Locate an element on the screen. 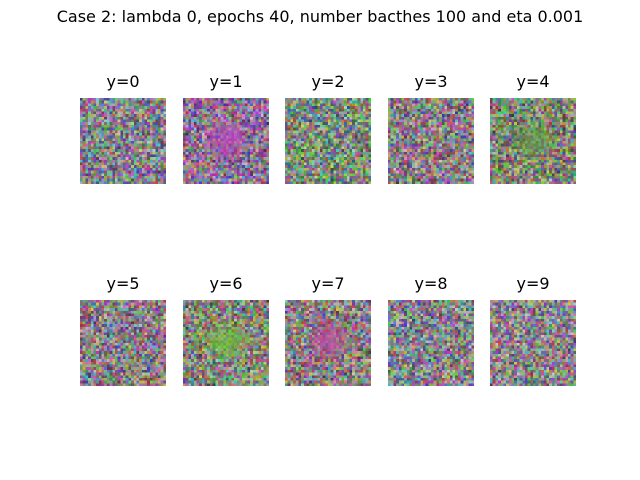 This screenshot has height=480, width=640. panel-y3: y=3 is located at coordinates (431, 128).